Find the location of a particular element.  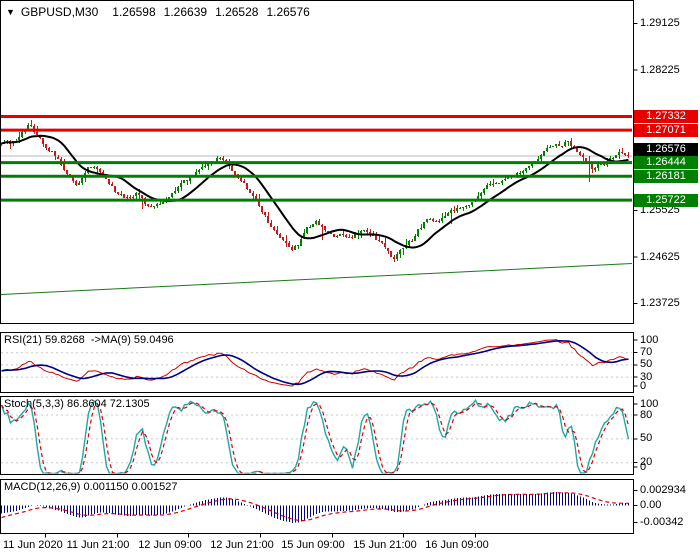

time-axis-label: 12 Jun 21:00 is located at coordinates (242, 545).